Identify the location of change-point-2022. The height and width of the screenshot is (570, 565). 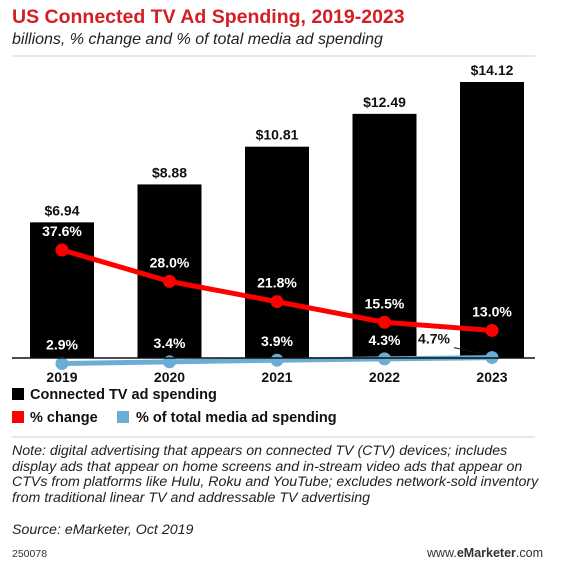
(384, 322).